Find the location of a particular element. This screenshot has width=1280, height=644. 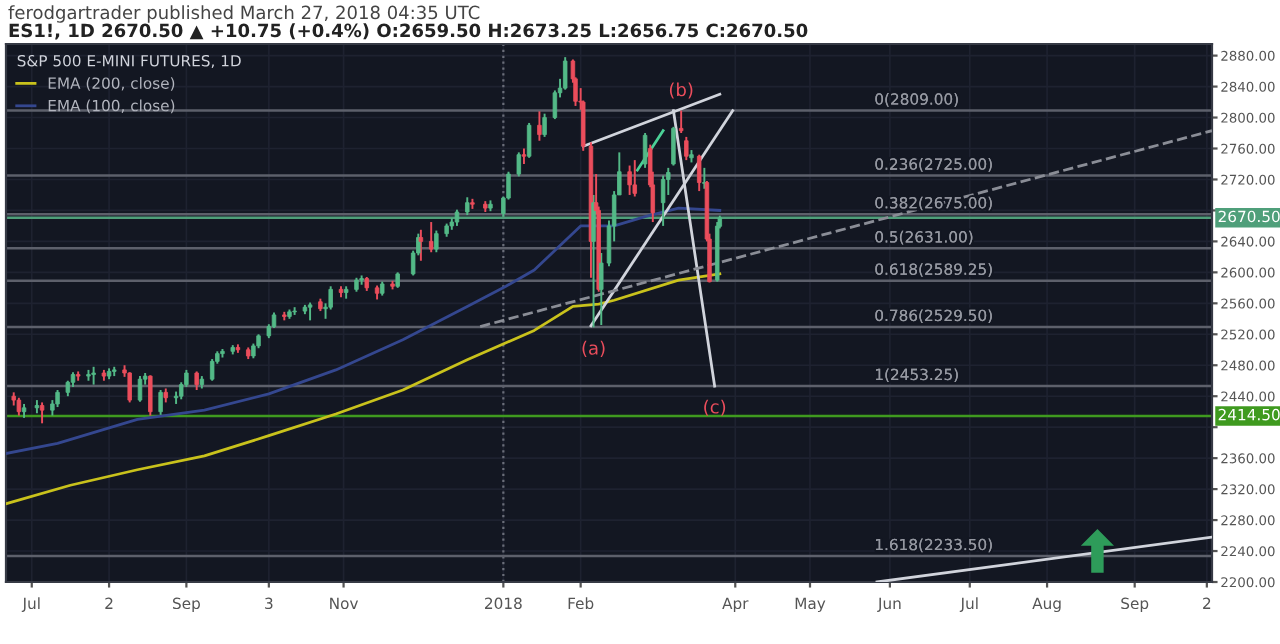

chart-title: ferodgartrader published March 27, 2018 04:35 UTC is located at coordinates (244, 14).